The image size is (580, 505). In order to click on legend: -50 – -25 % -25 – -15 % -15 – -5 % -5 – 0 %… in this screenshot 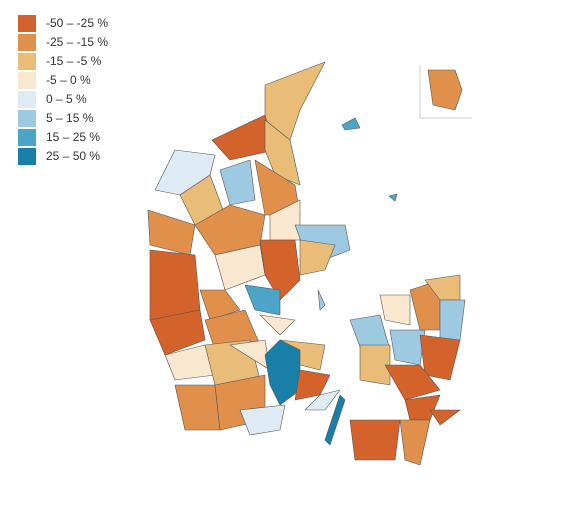, I will do `click(63, 90)`.